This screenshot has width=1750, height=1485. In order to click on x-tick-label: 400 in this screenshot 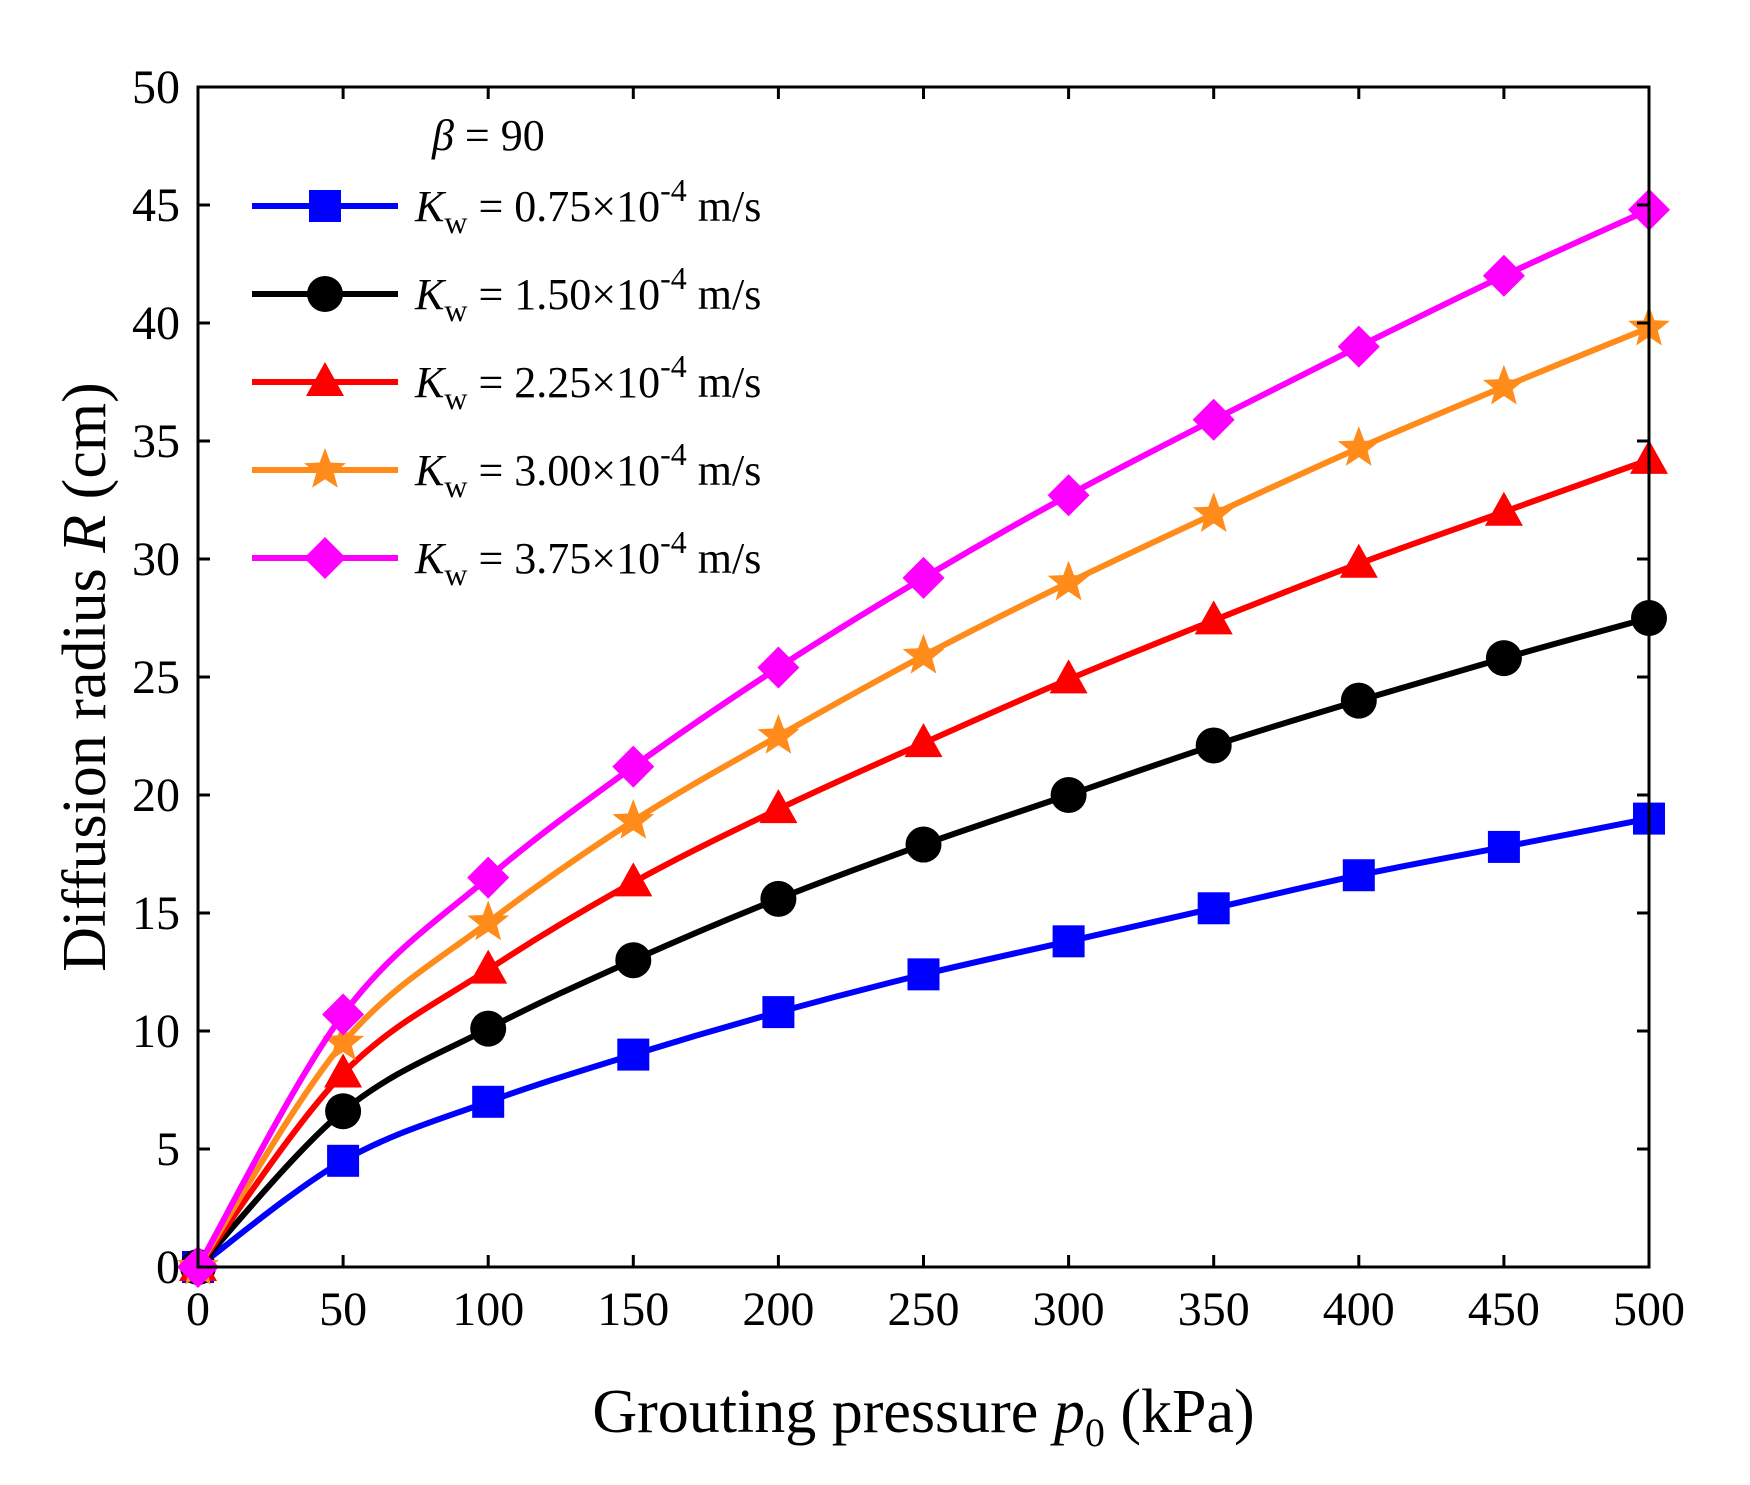, I will do `click(1359, 1309)`.